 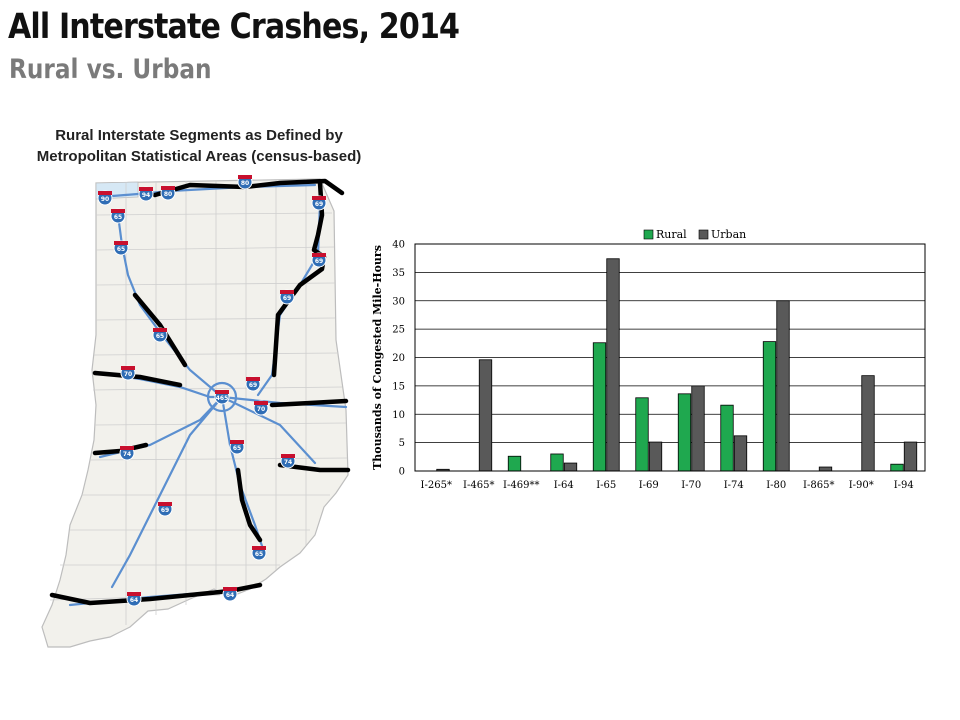 I want to click on x-tick-label: I-865*, so click(x=818, y=485).